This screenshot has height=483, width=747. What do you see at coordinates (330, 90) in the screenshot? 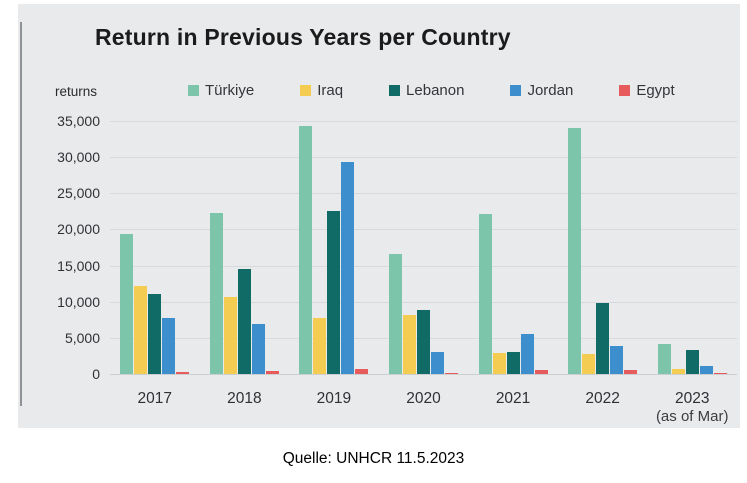
I see `legend-label: Iraq` at bounding box center [330, 90].